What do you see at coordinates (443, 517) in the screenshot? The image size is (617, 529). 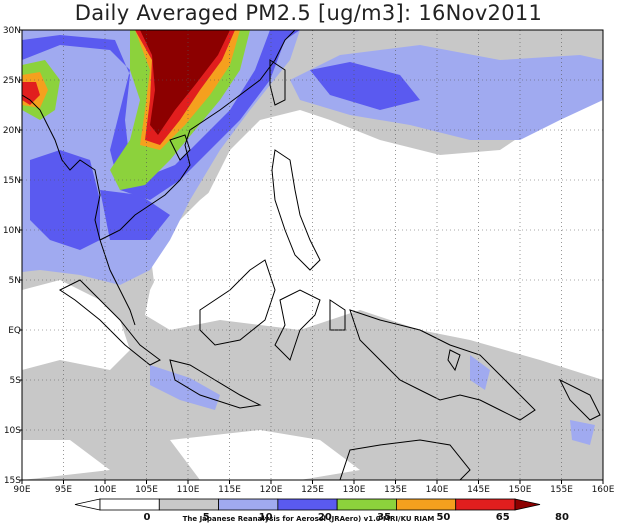 I see `colorbar-label: 50` at bounding box center [443, 517].